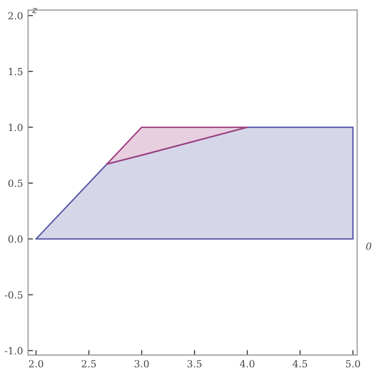 Image resolution: width=374 pixels, height=371 pixels. I want to click on y-tick-label: -0.5, so click(13, 295).